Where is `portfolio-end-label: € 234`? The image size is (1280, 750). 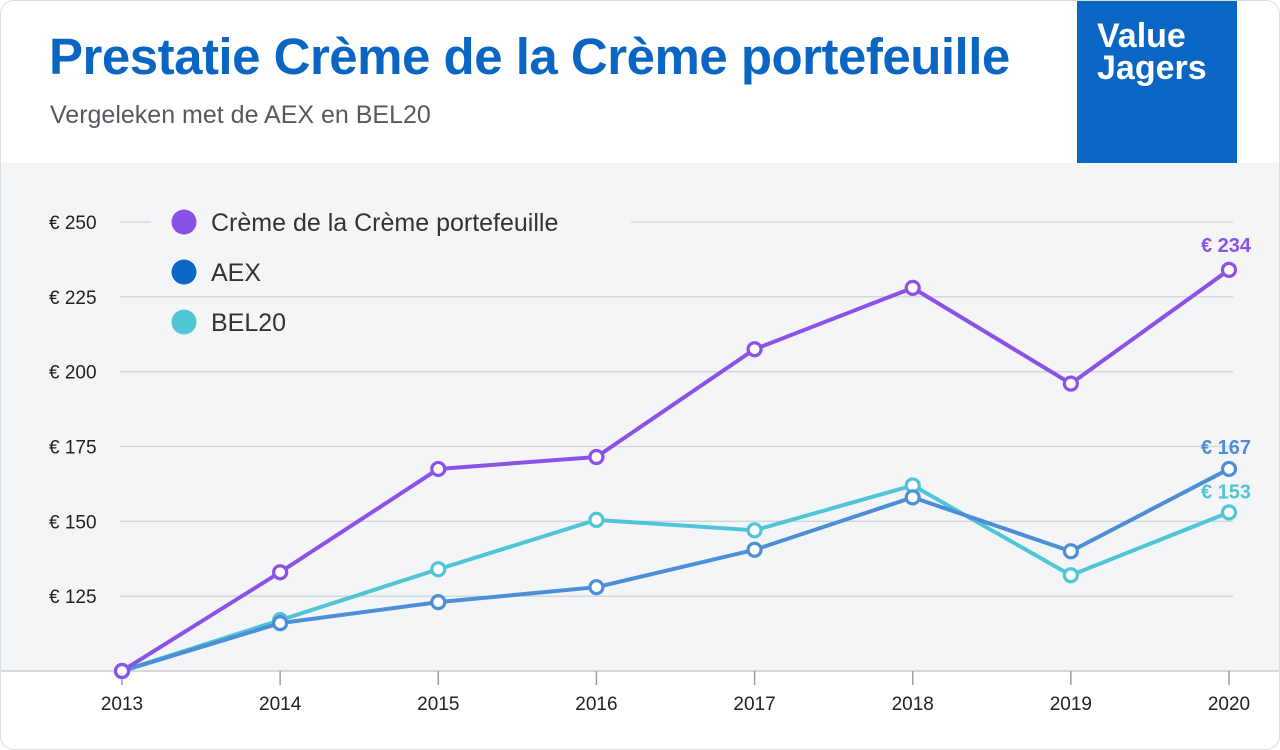
portfolio-end-label: € 234 is located at coordinates (1226, 246).